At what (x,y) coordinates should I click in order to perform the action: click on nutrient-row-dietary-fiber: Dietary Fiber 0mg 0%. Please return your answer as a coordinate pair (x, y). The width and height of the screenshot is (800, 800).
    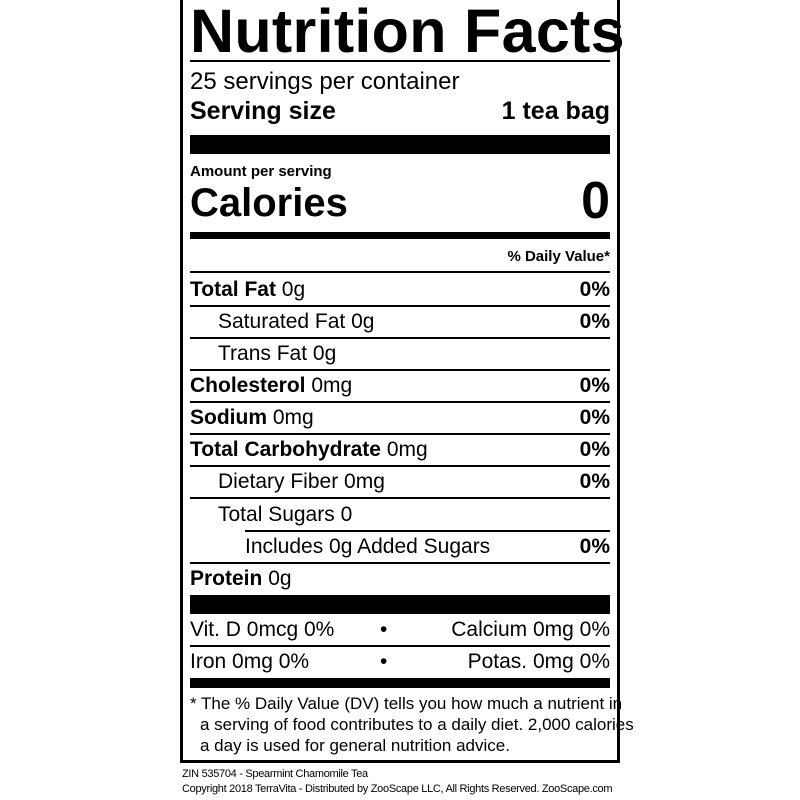
    Looking at the image, I should click on (400, 482).